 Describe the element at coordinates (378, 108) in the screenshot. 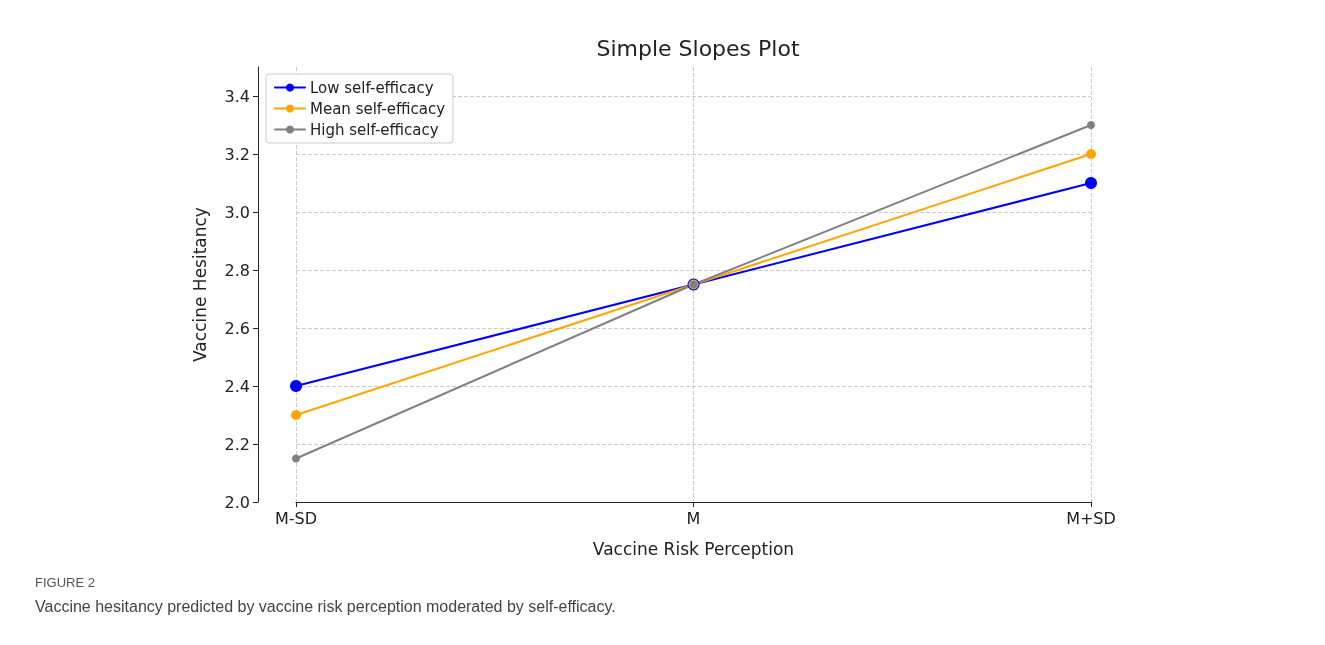

I see `legend-label: Mean self-efficacy` at that location.